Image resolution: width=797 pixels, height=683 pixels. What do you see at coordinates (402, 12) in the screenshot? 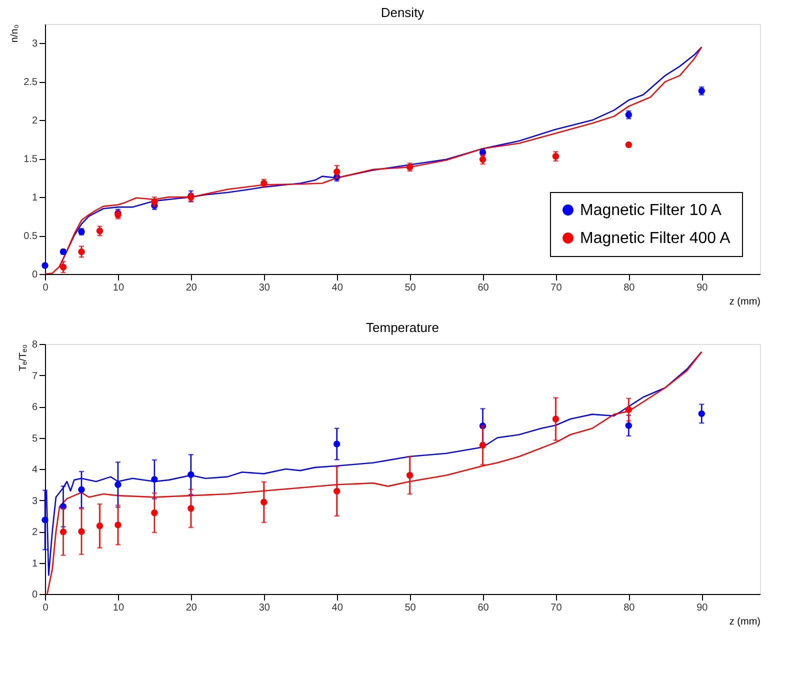
I see `chart-title: Density` at bounding box center [402, 12].